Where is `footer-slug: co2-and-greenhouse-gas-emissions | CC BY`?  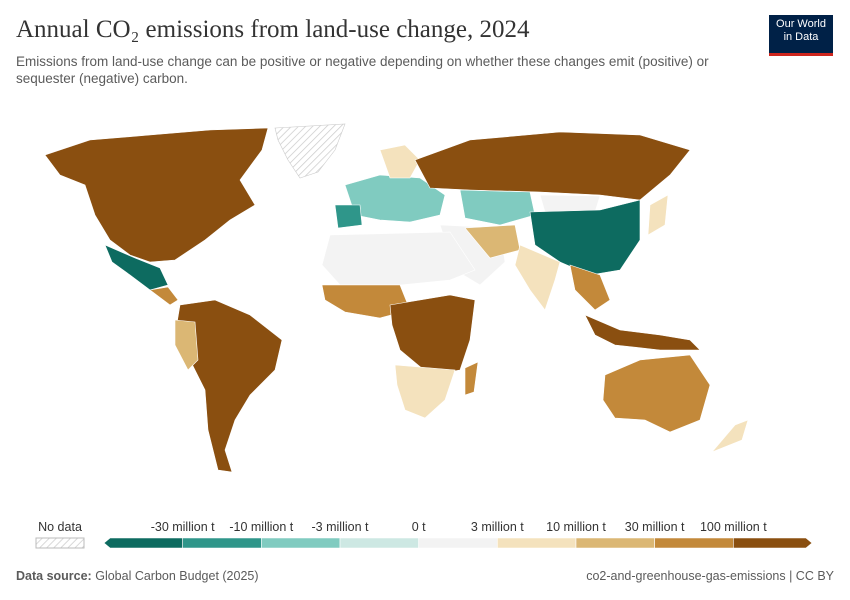 footer-slug: co2-and-greenhouse-gas-emissions | CC BY is located at coordinates (710, 576).